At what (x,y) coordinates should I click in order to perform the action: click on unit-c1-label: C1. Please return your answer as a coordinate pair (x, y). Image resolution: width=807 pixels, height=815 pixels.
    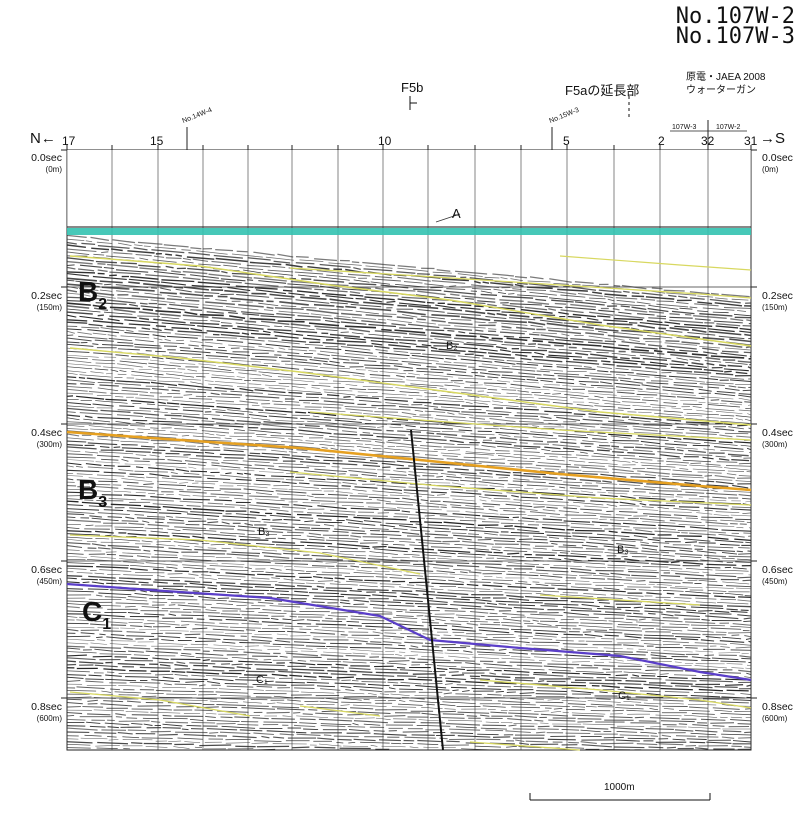
    Looking at the image, I should click on (97, 614).